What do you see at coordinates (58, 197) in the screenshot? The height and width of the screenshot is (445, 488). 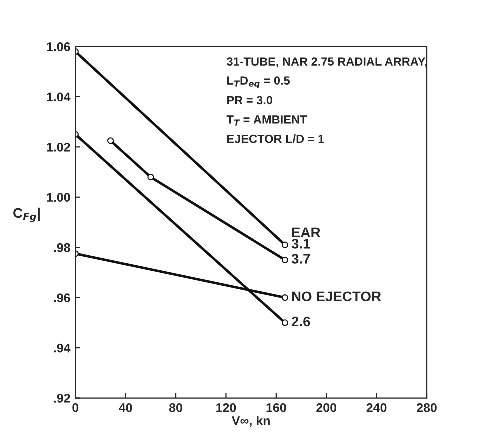 I see `y-tick-label: 1.00` at bounding box center [58, 197].